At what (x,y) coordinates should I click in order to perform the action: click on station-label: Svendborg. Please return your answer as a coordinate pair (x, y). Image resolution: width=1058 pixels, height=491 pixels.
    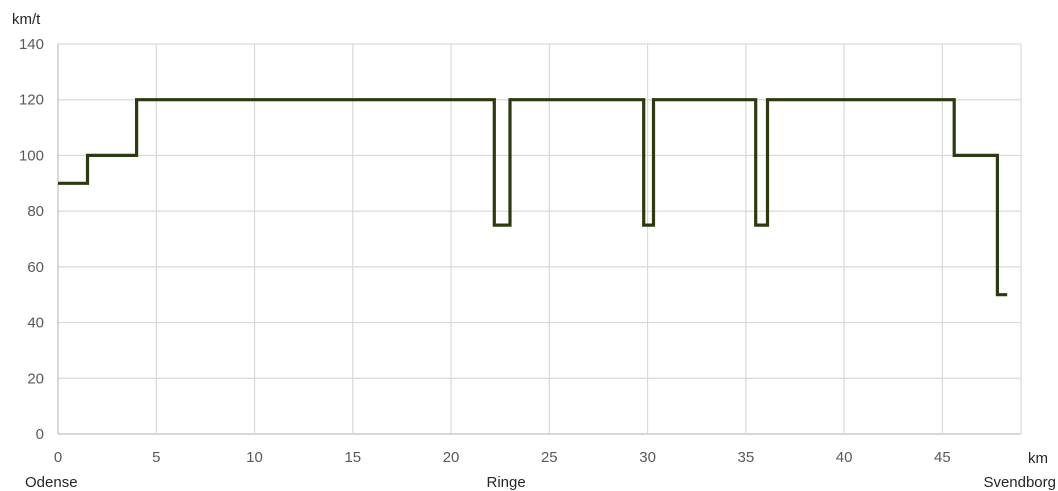
    Looking at the image, I should click on (1019, 482).